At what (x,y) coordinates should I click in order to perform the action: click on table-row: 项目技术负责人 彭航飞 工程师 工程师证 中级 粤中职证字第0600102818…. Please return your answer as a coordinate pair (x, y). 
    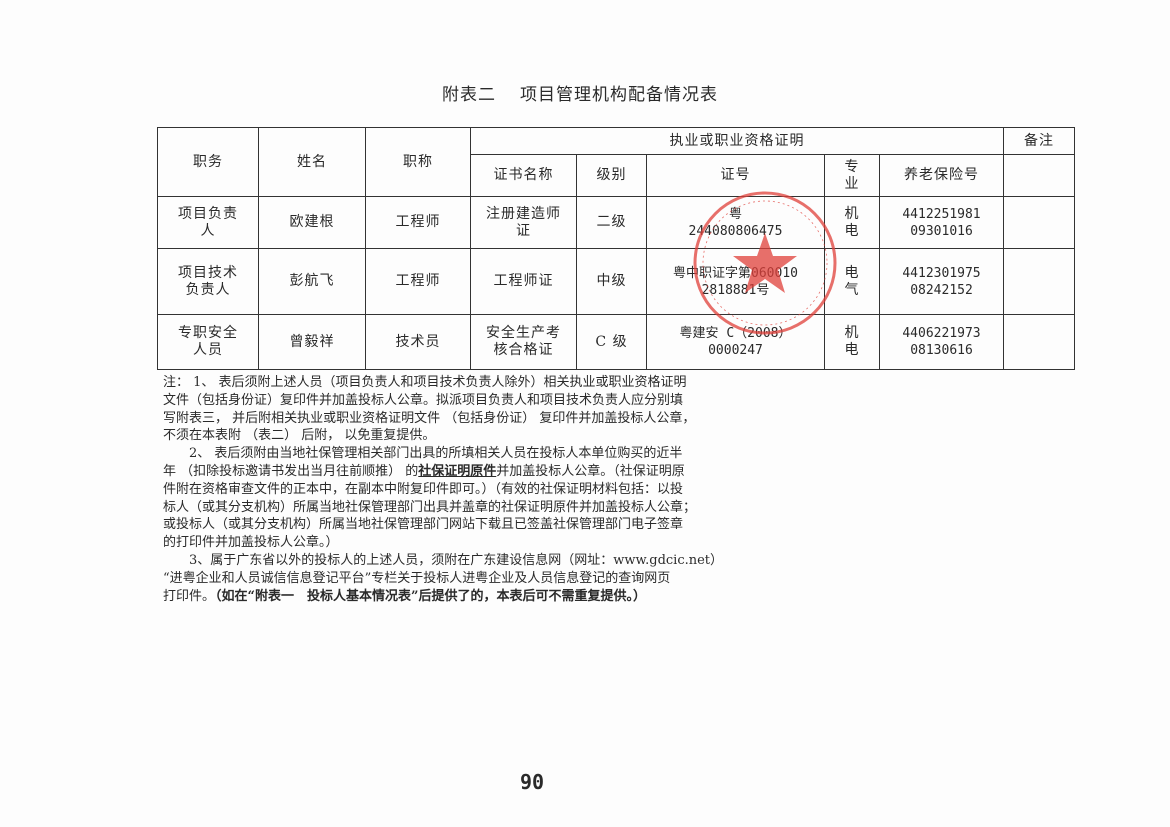
    Looking at the image, I should click on (616, 281).